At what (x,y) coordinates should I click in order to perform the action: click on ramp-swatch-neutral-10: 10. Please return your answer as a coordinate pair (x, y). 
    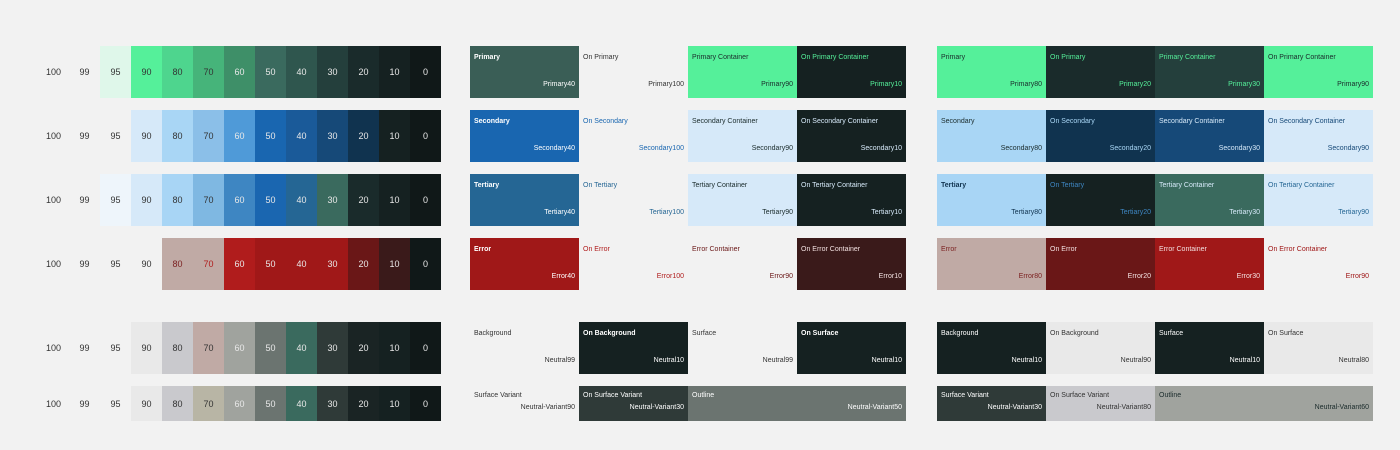
    Looking at the image, I should click on (394, 348).